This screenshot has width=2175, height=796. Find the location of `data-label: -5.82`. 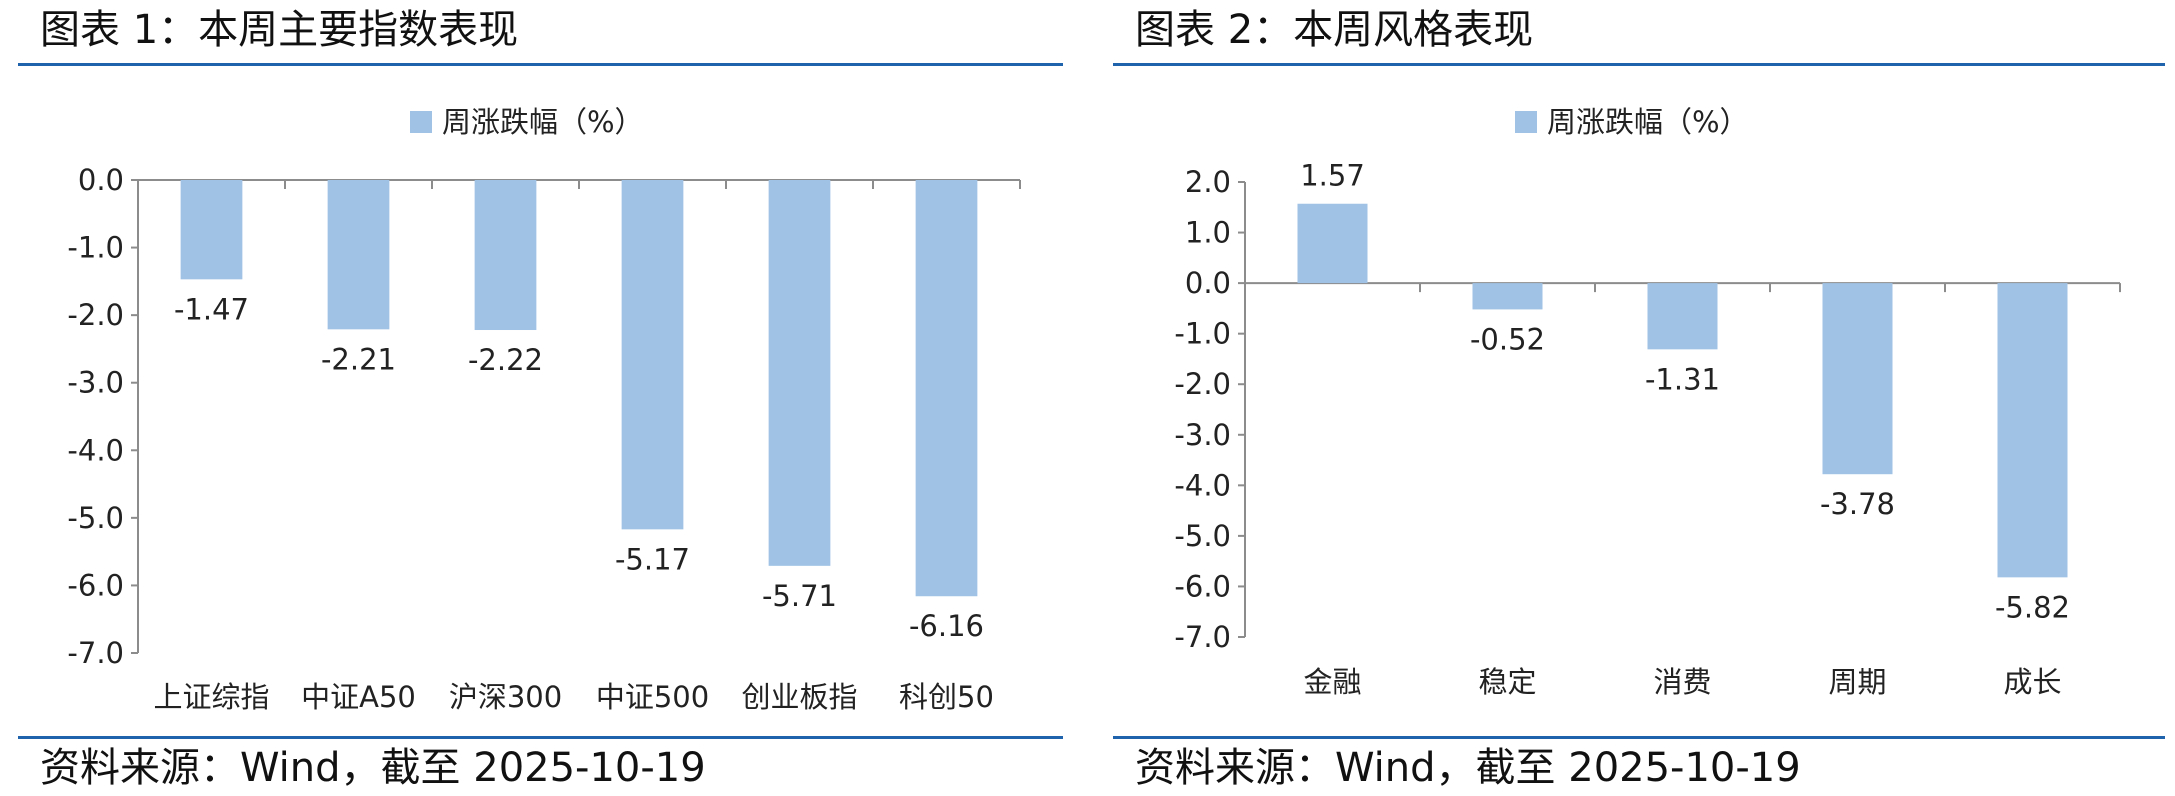

data-label: -5.82 is located at coordinates (2032, 607).